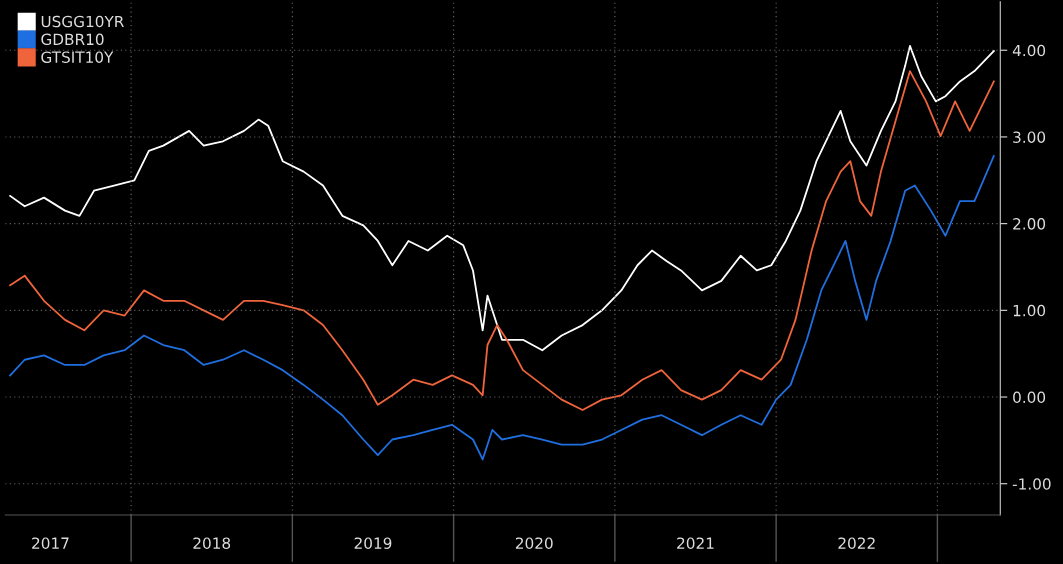 This screenshot has height=564, width=1063. I want to click on y-tick-label: 4.00, so click(1029, 50).